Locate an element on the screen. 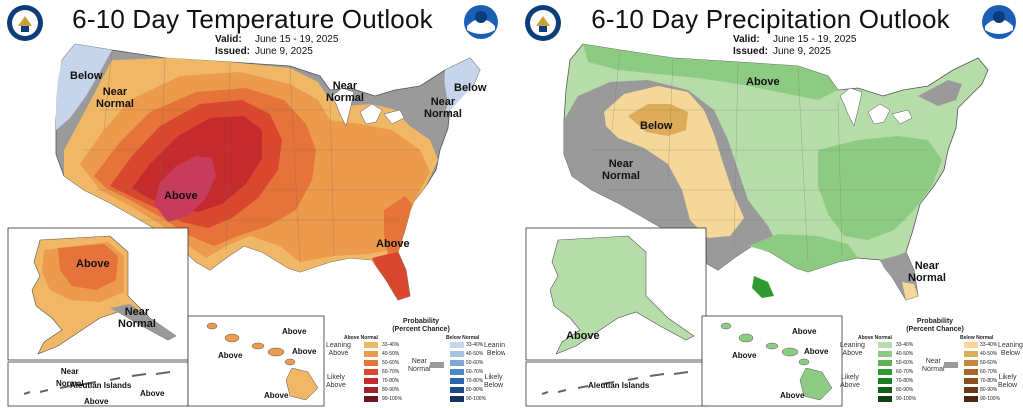 This screenshot has height=408, width=1023. label-aleutian: Aleutian Islands is located at coordinates (101, 385).